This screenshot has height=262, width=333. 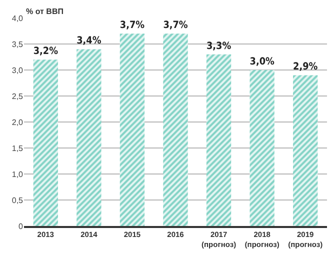 What do you see at coordinates (18, 44) in the screenshot?
I see `y-tick-label: 3,5` at bounding box center [18, 44].